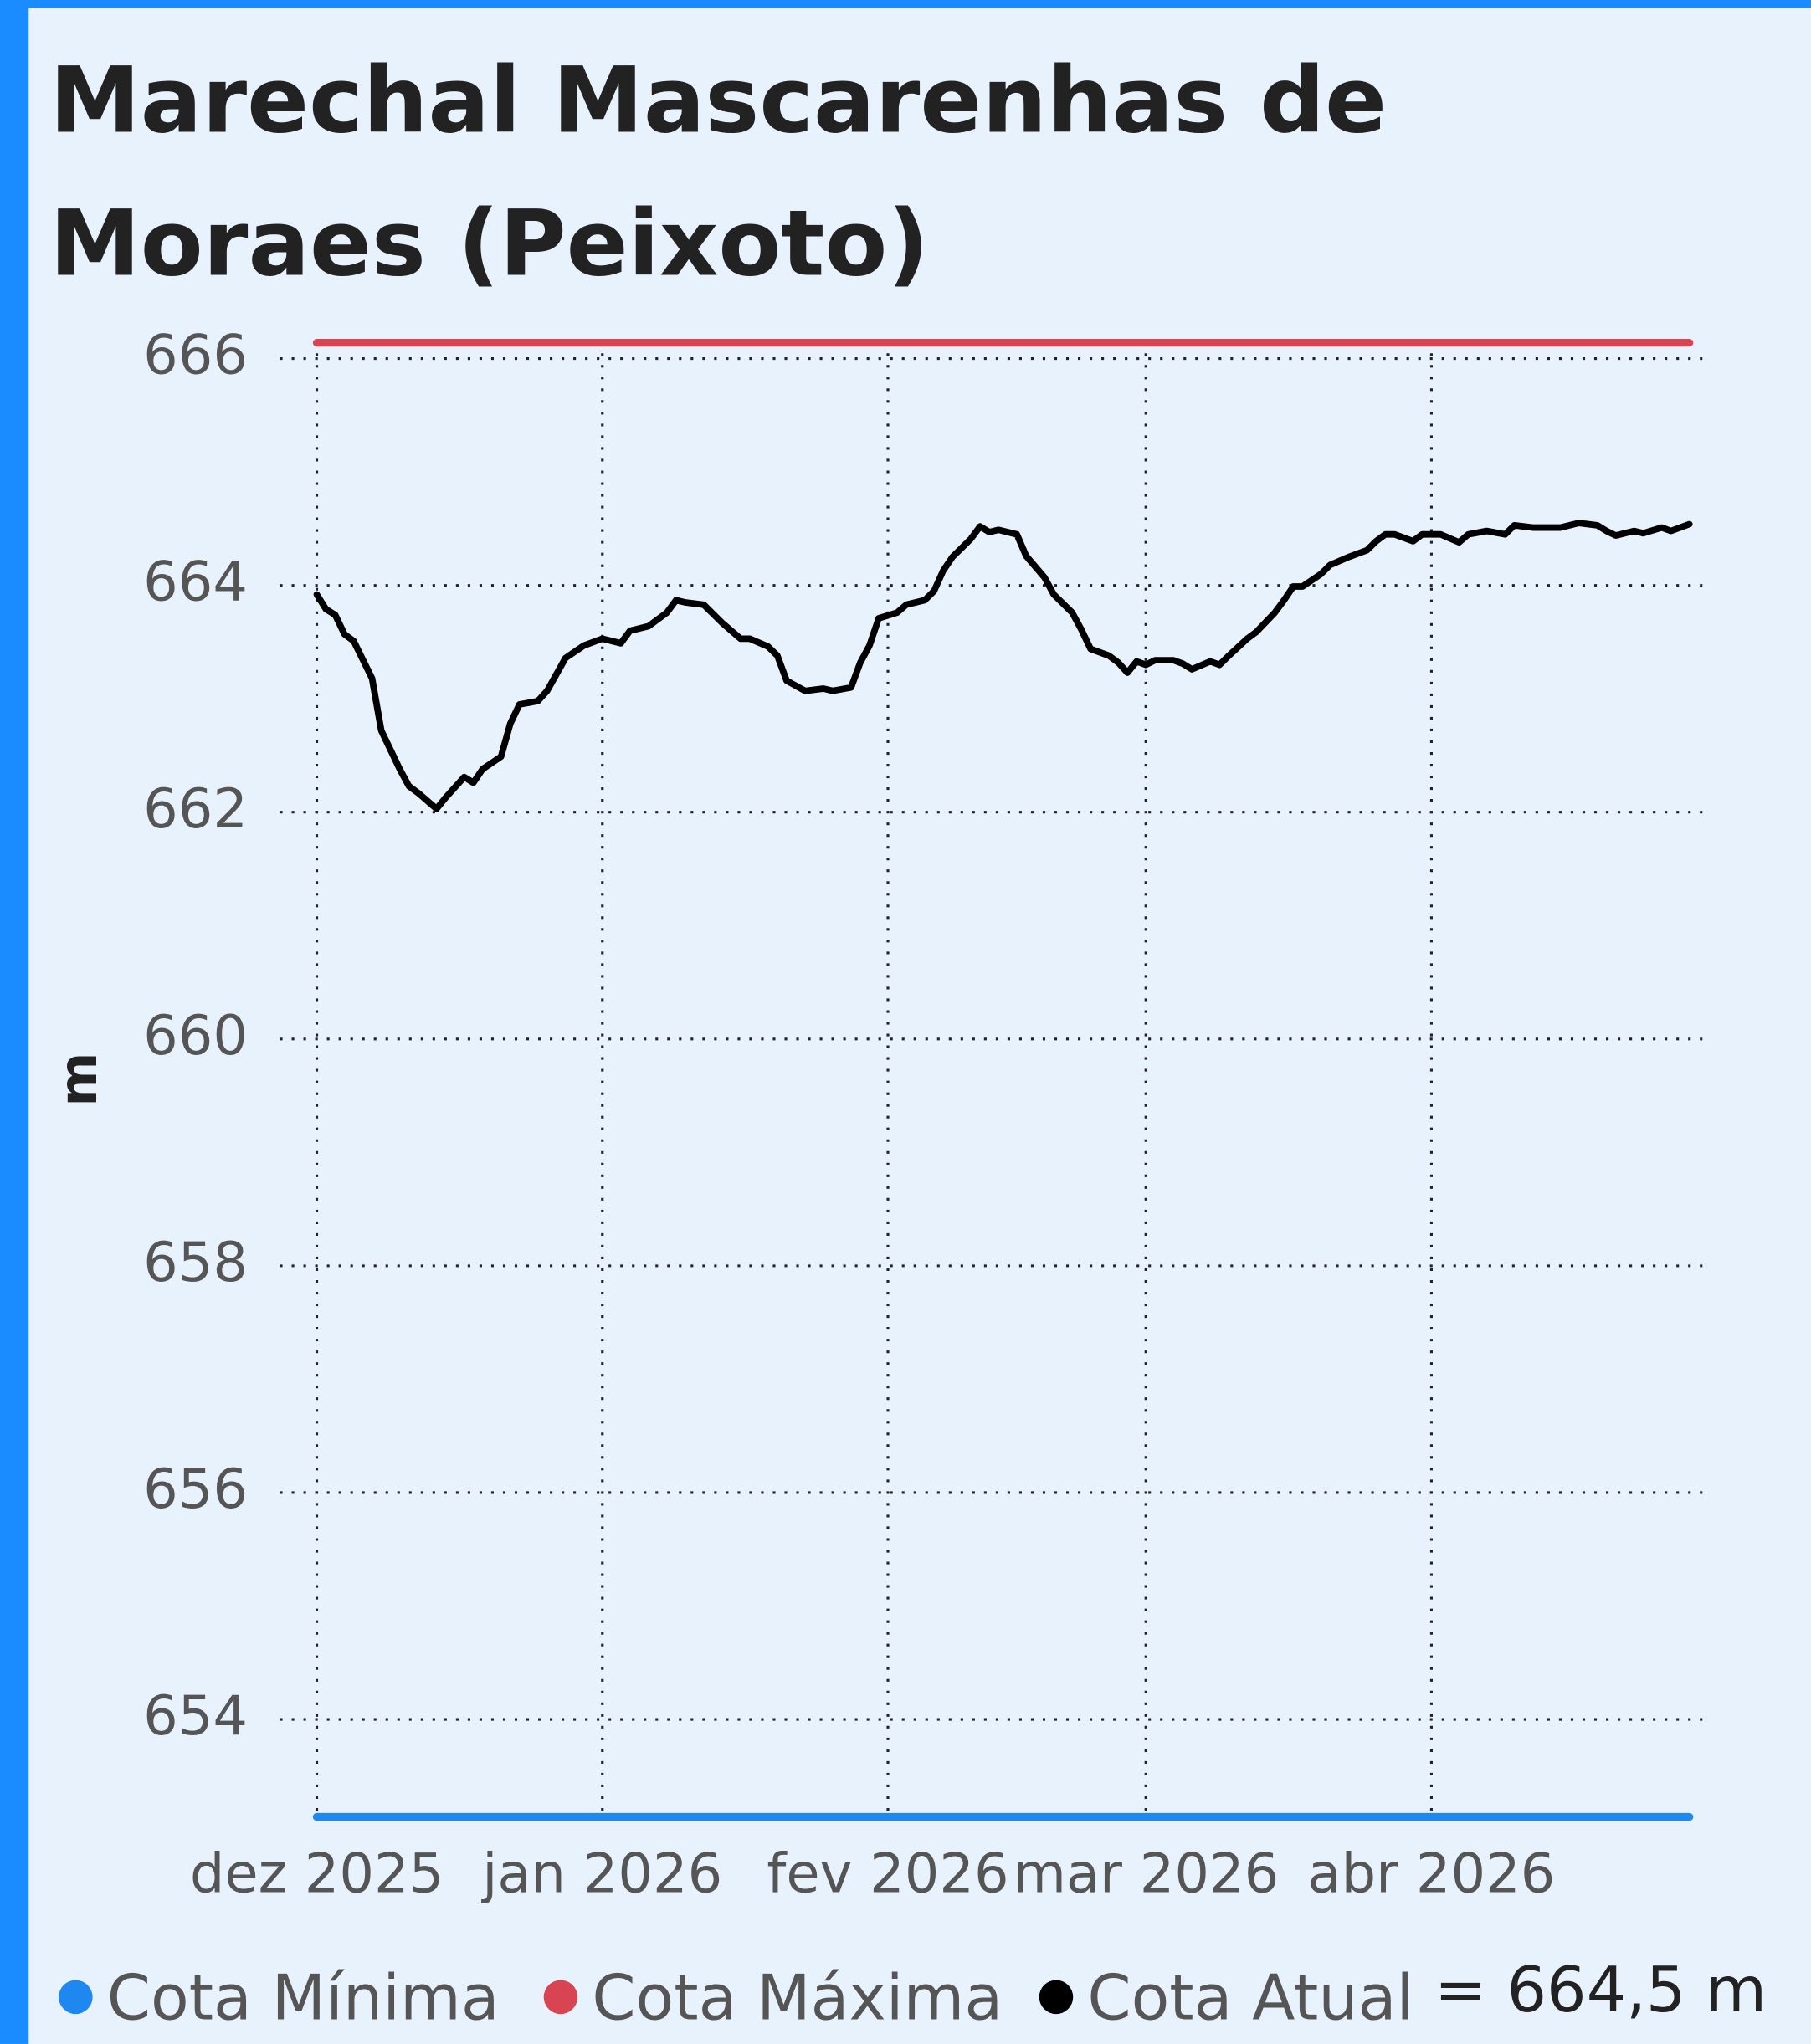 This screenshot has height=2044, width=1811. Describe the element at coordinates (1250, 1998) in the screenshot. I see `legend-label: Cota Atual` at that location.